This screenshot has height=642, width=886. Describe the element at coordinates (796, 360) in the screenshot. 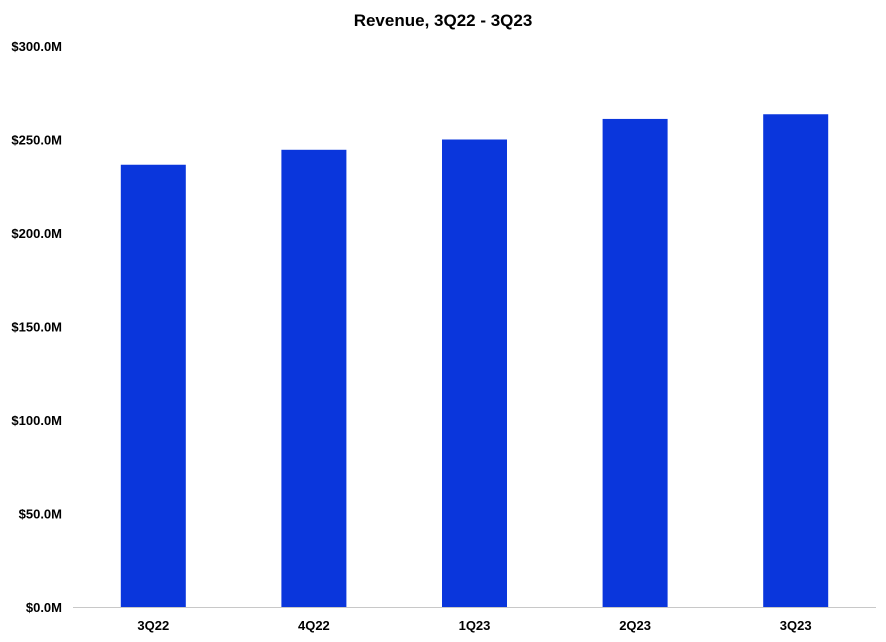

I see `bar-3q23` at that location.